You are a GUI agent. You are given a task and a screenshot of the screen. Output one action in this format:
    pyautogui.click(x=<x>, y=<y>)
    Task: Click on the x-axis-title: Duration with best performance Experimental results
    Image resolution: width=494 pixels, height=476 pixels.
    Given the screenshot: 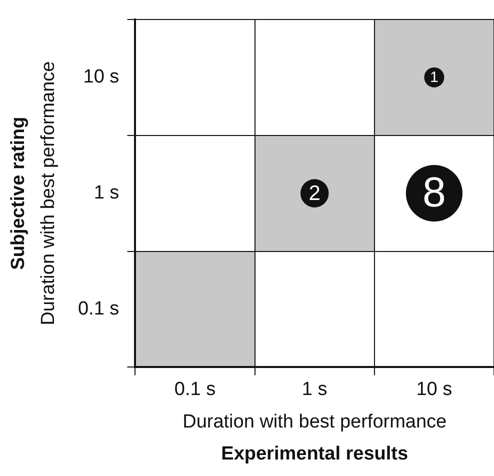 What is the action you would take?
    pyautogui.click(x=314, y=437)
    